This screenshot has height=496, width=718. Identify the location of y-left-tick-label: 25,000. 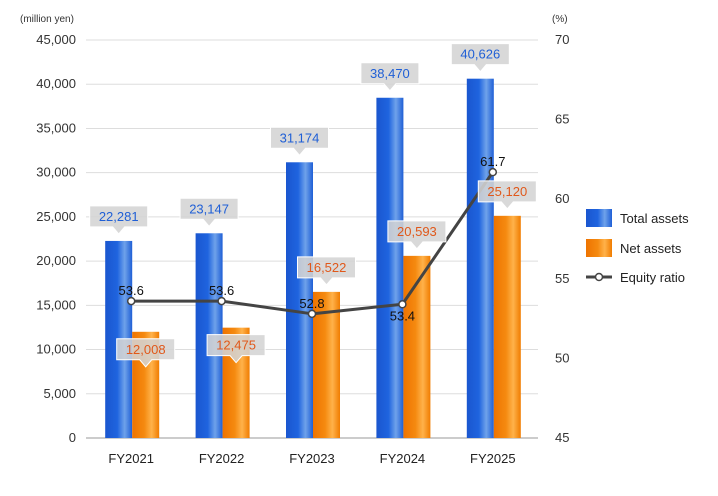
(56, 216).